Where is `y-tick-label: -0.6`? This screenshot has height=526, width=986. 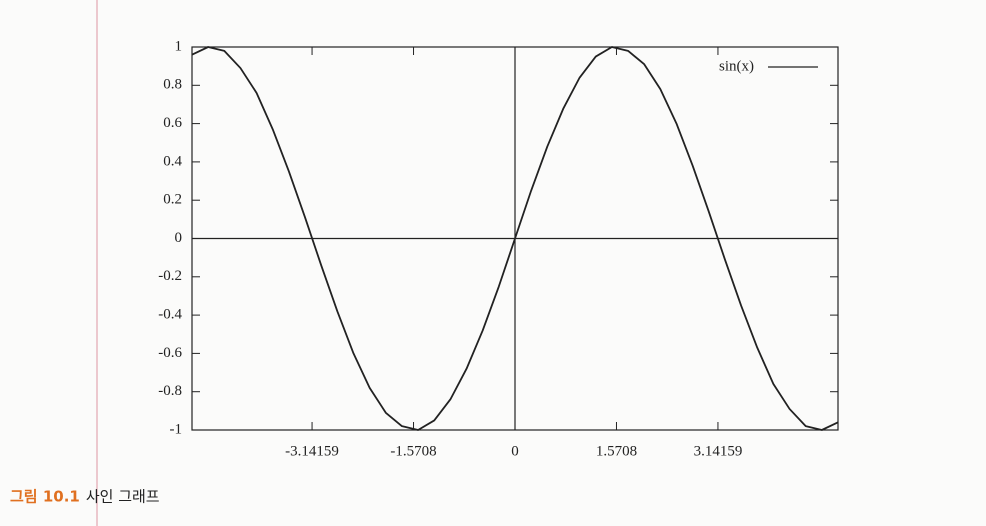
y-tick-label: -0.6 is located at coordinates (170, 353).